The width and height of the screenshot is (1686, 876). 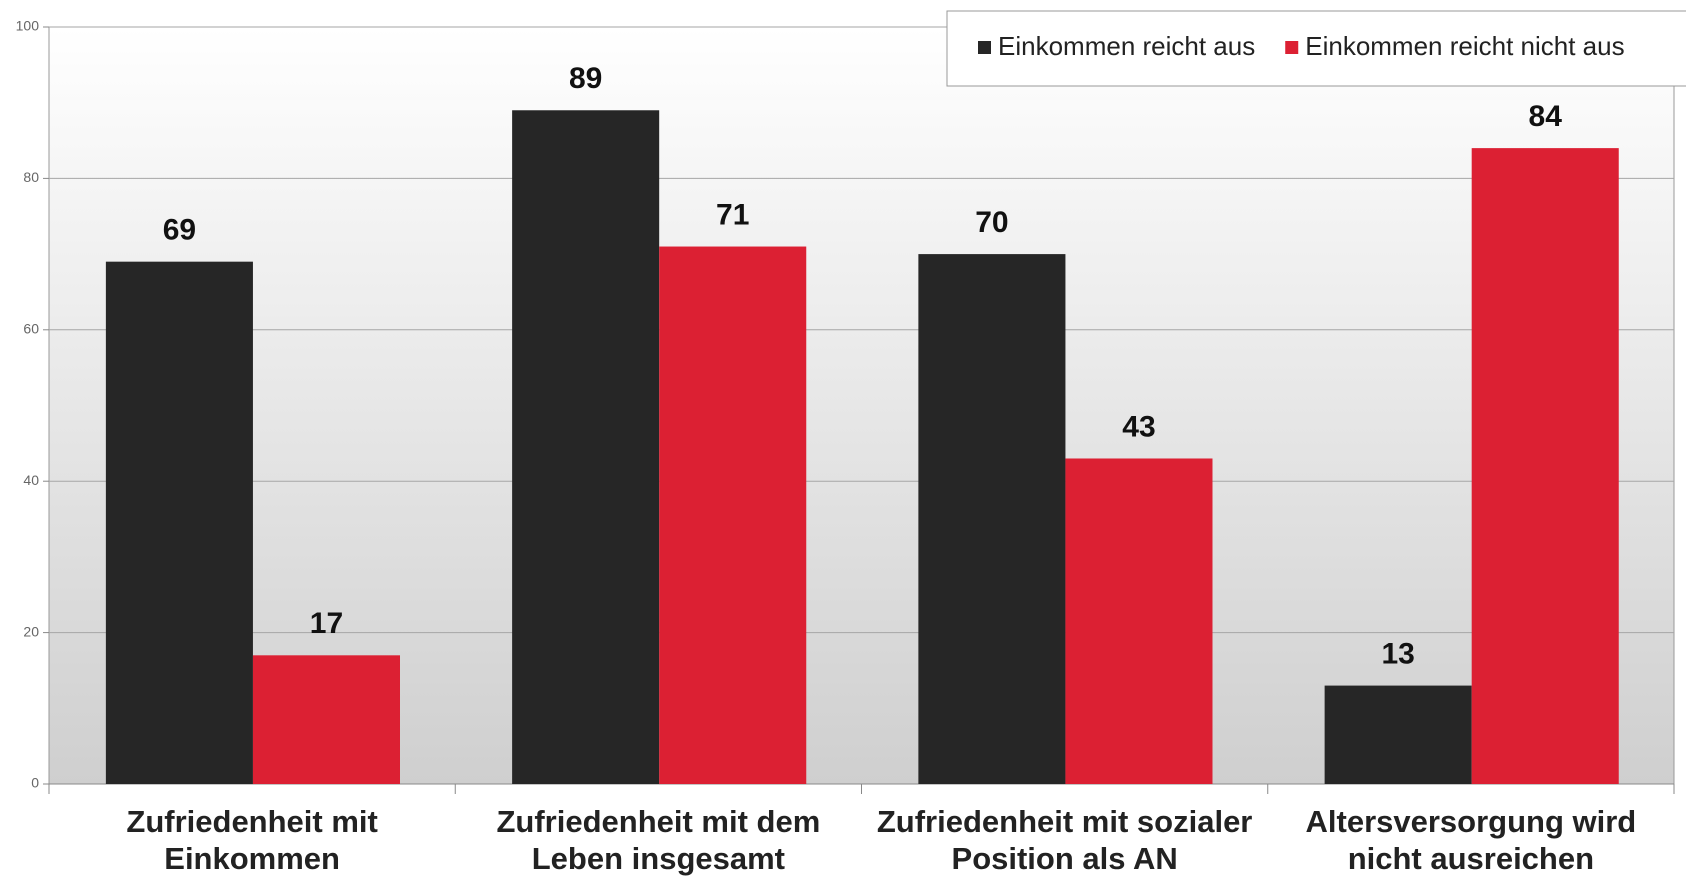 I want to click on x-tick-label: Zufriedenheit mit, so click(x=251, y=821).